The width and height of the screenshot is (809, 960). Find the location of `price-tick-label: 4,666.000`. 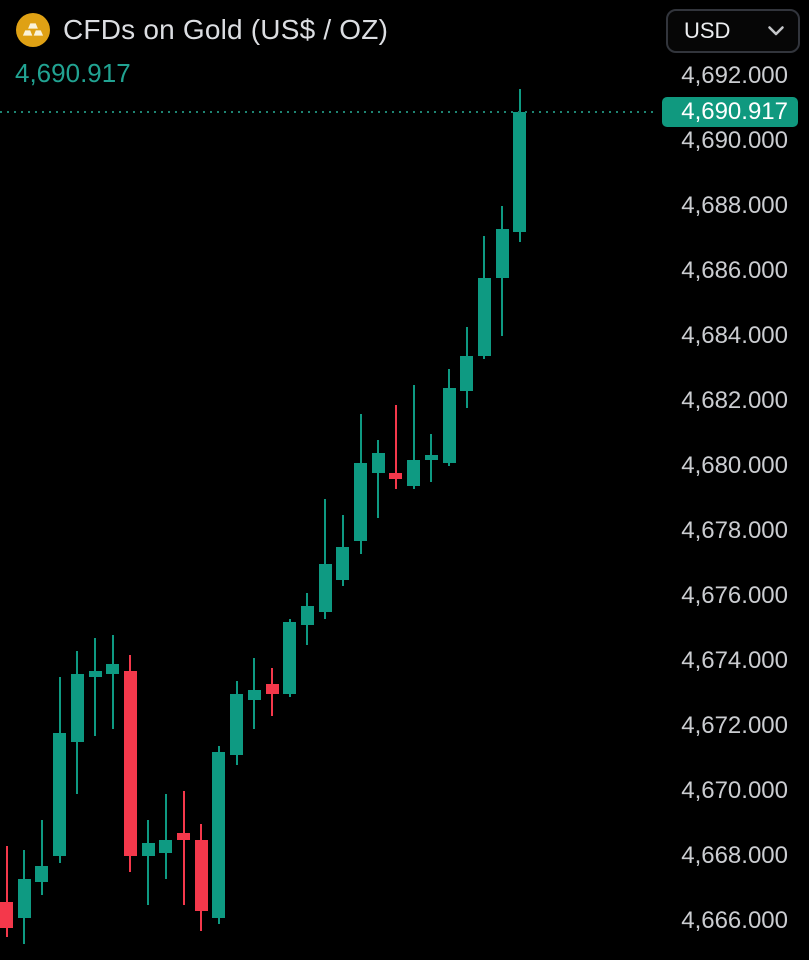

price-tick-label: 4,666.000 is located at coordinates (734, 920).